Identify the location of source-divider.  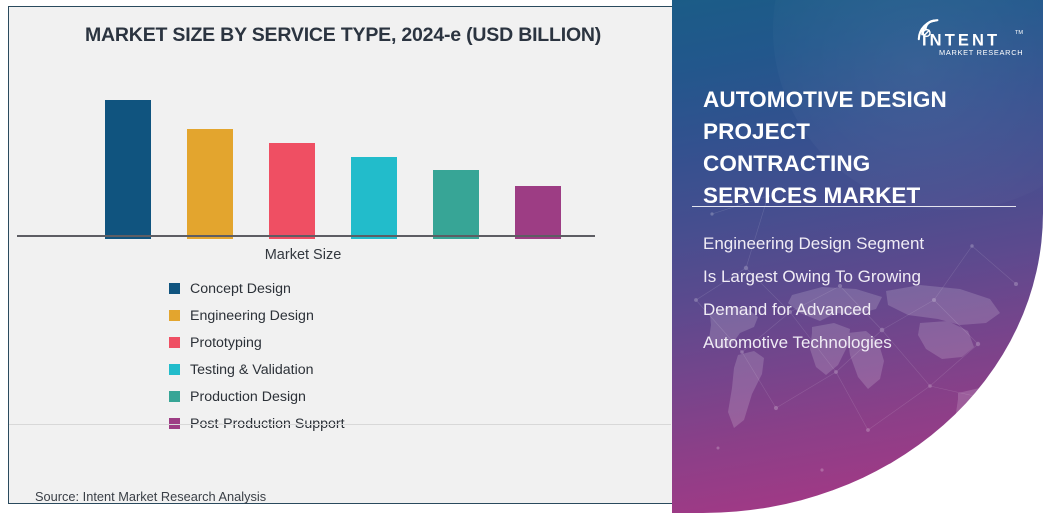
(340, 424).